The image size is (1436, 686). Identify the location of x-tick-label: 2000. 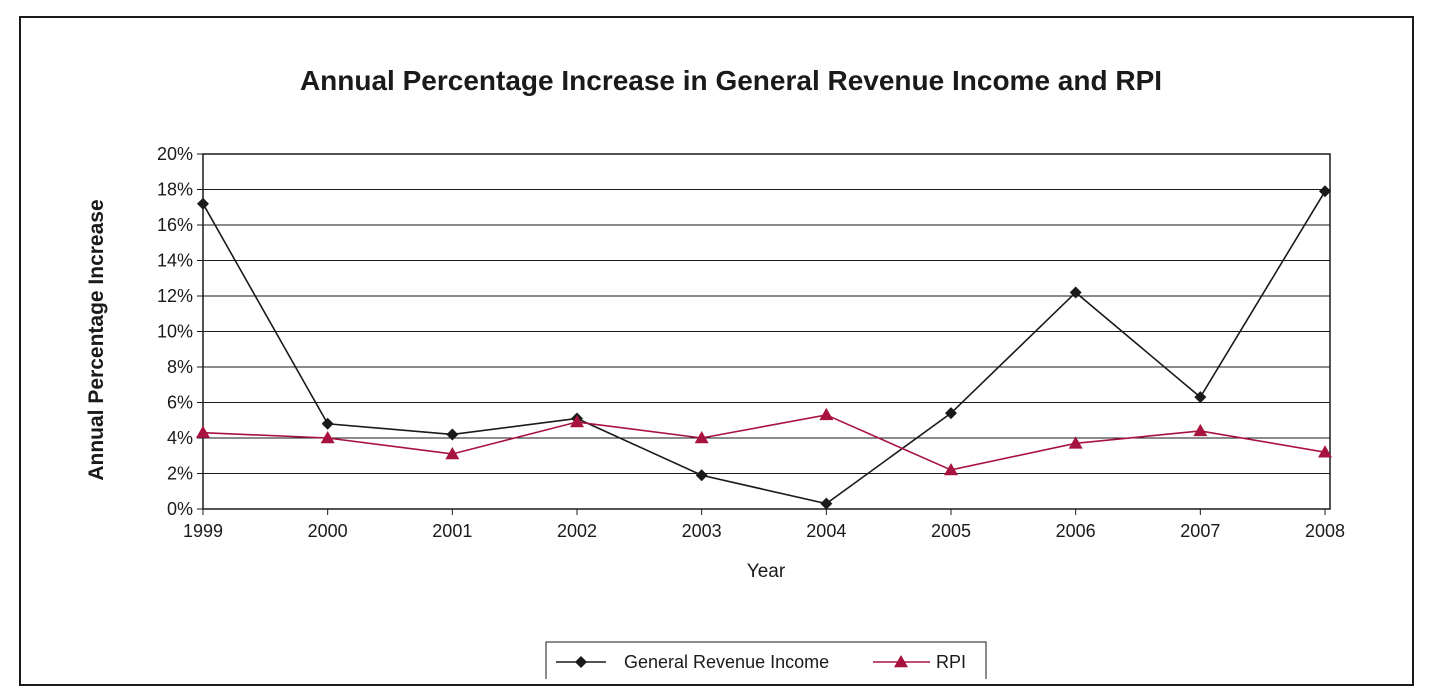
(328, 531).